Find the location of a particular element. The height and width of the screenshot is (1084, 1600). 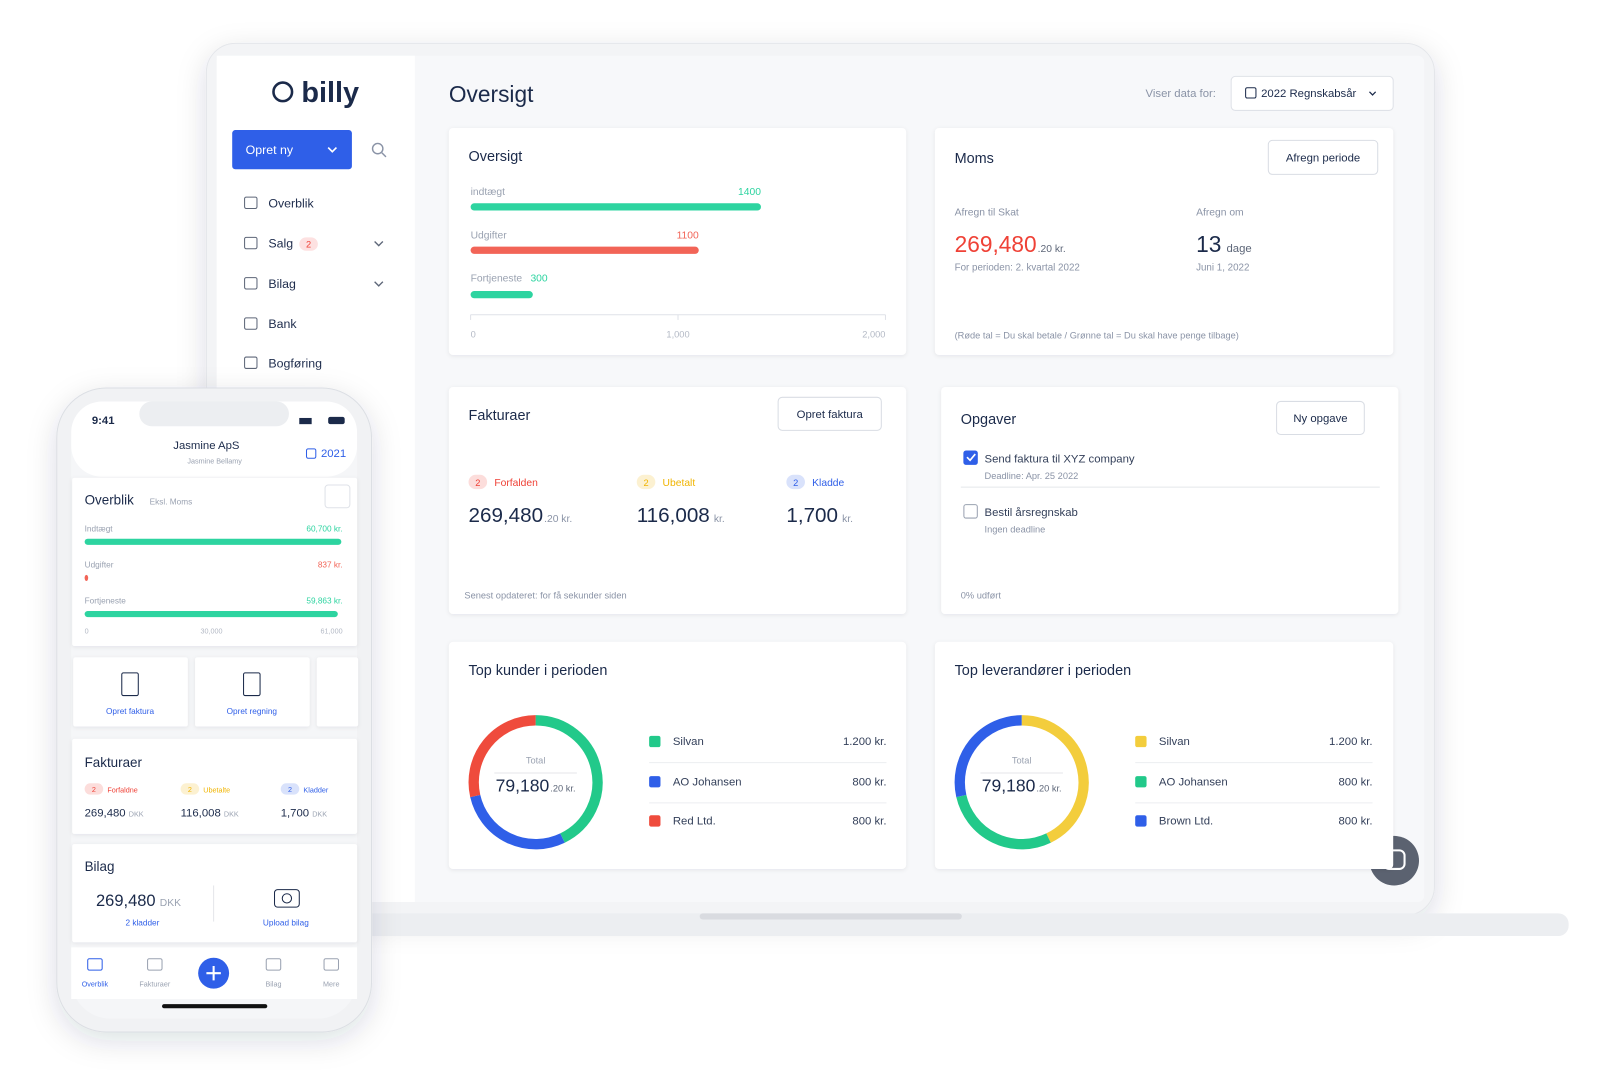

home-indicator is located at coordinates (215, 1006).